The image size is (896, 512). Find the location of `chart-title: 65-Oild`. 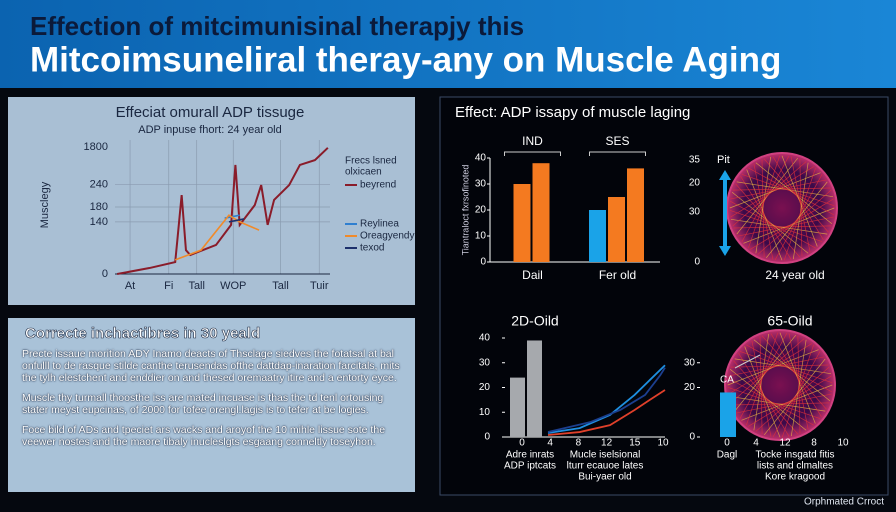

chart-title: 65-Oild is located at coordinates (789, 321).